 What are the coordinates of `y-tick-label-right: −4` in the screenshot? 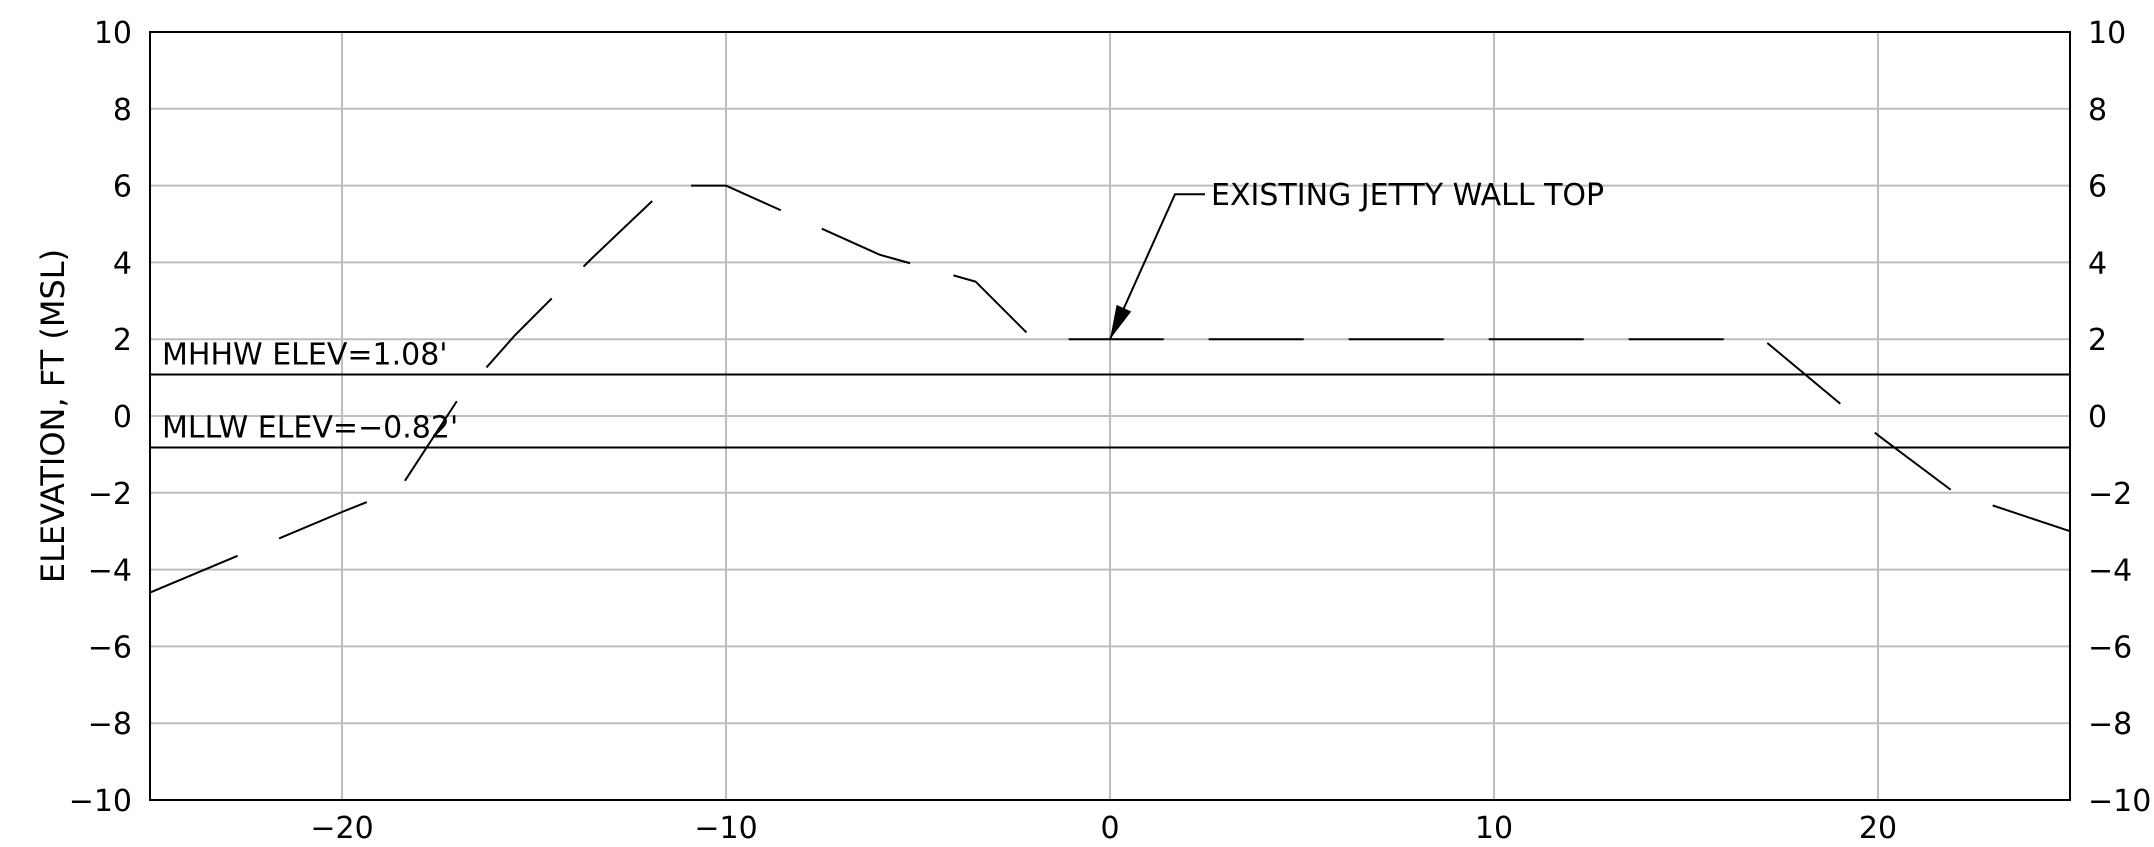 It's located at (2110, 571).